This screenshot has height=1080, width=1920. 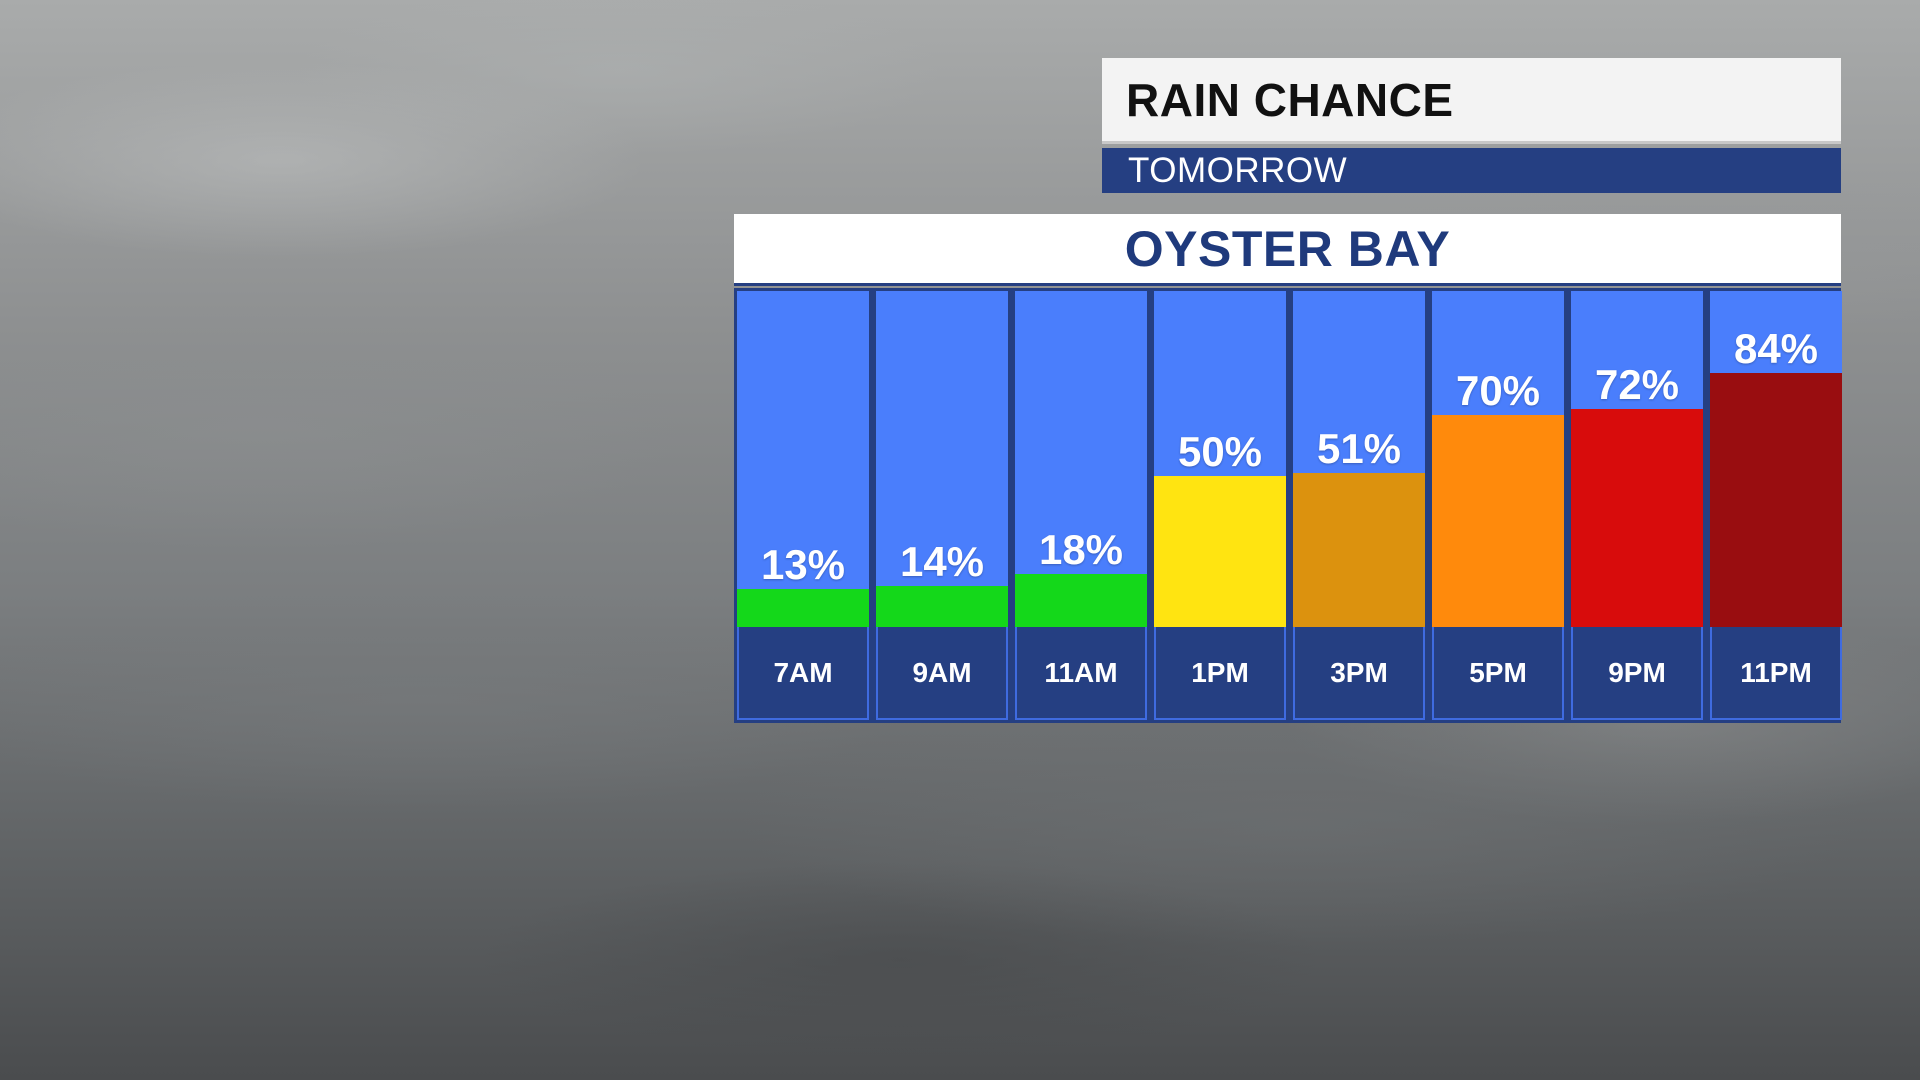 I want to click on x-tick-label: 3PM, so click(x=1359, y=673).